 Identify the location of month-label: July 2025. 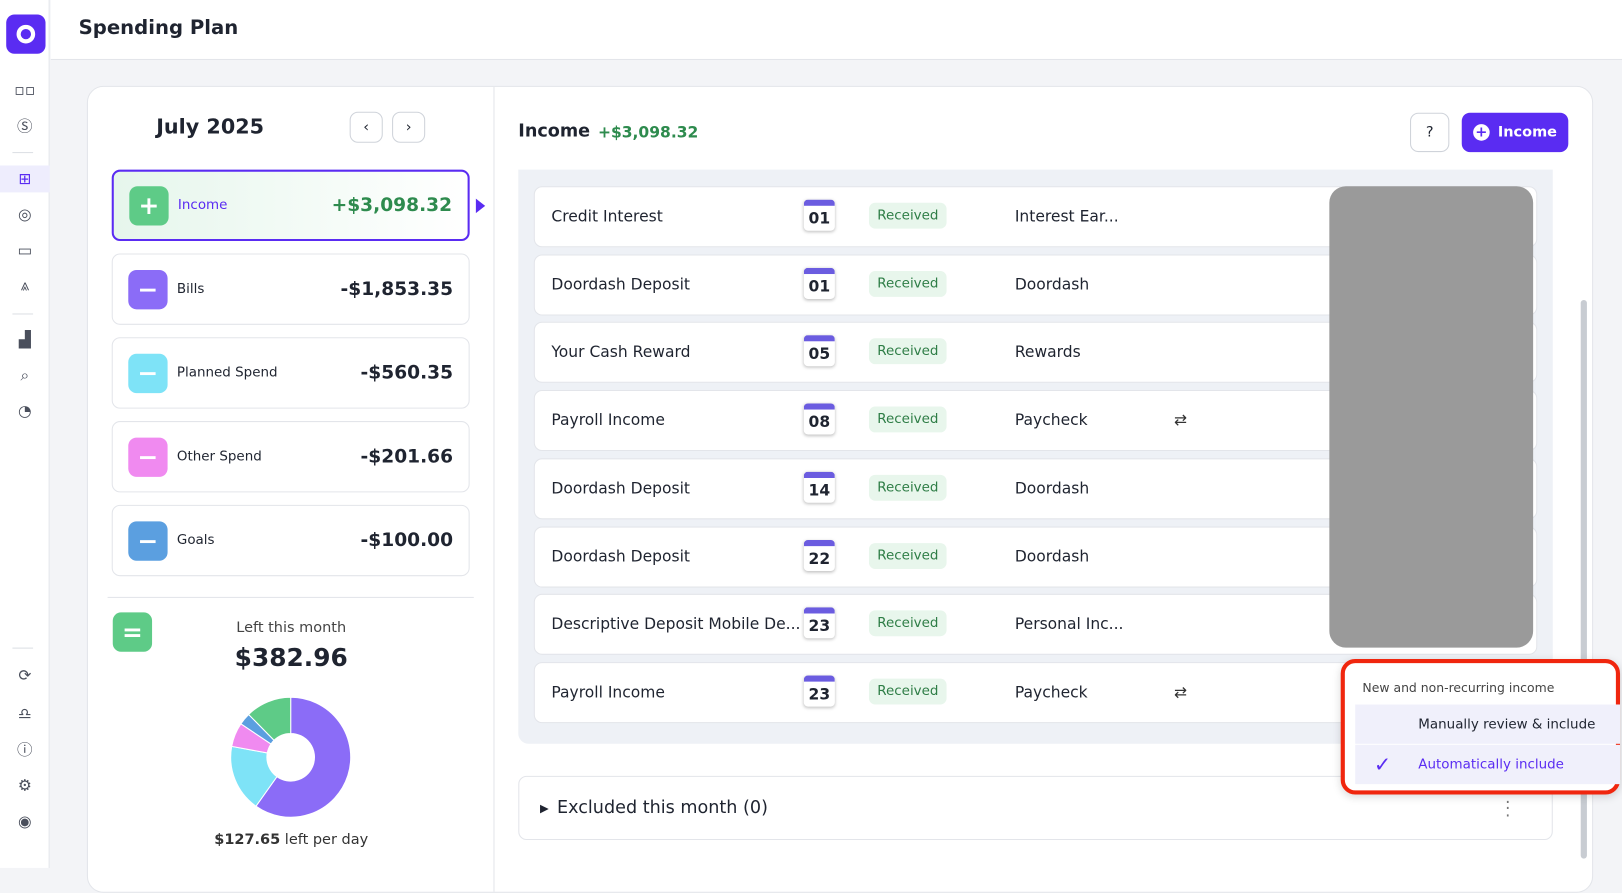
(210, 126).